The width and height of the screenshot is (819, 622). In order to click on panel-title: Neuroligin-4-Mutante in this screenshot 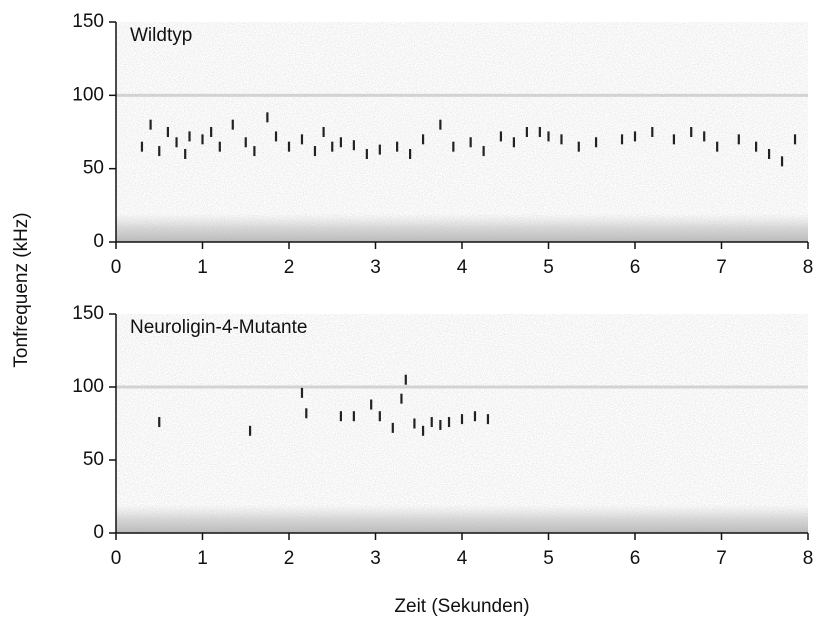, I will do `click(218, 327)`.